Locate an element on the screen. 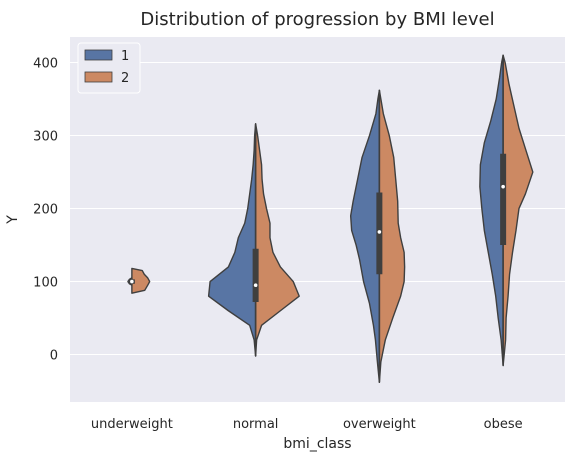 The height and width of the screenshot is (461, 575). legend-label-2: 2 is located at coordinates (125, 78).